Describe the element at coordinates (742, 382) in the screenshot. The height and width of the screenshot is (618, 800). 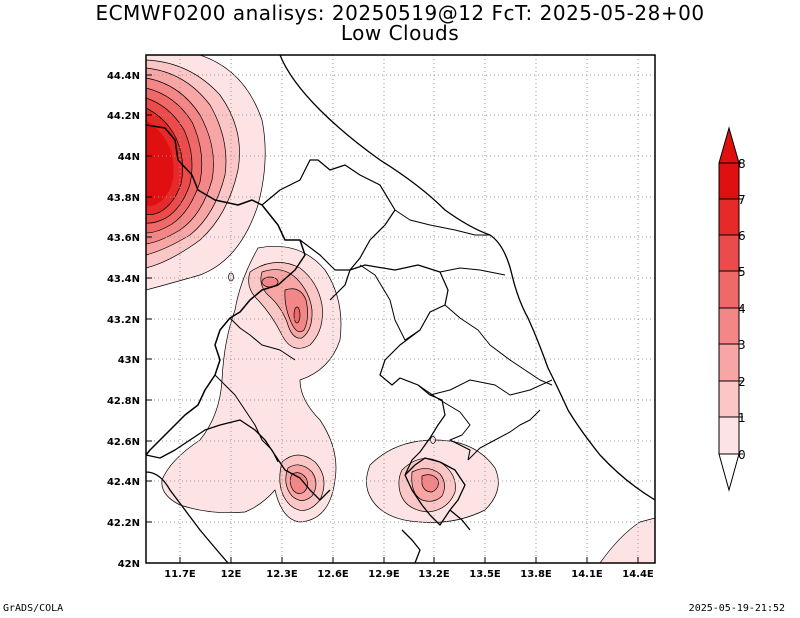
I see `colorbar-label: 2` at that location.